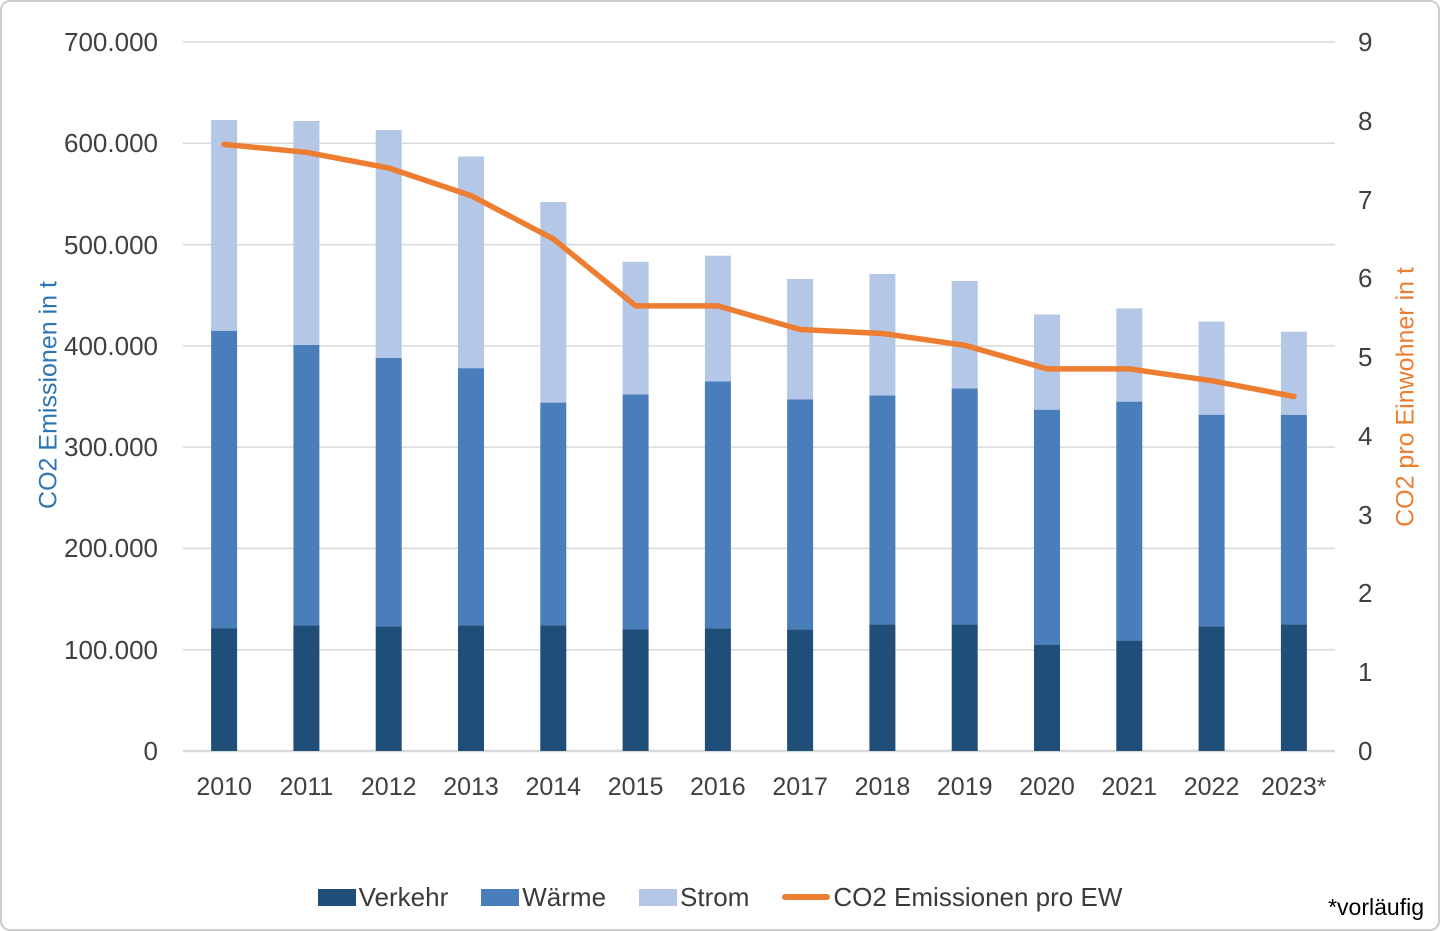  Describe the element at coordinates (1405, 397) in the screenshot. I see `y-axis-right-title: CO2 pro Einwohner in t` at that location.